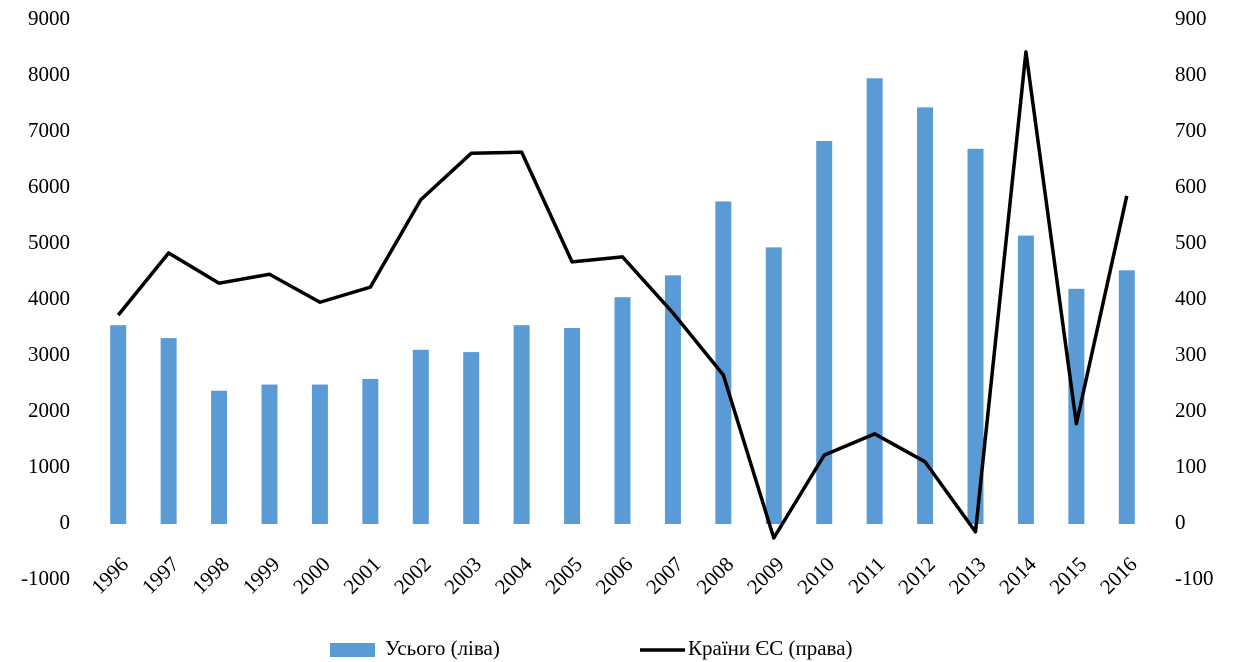 The height and width of the screenshot is (662, 1234). Describe the element at coordinates (614, 575) in the screenshot. I see `x-tick-label: 2006` at that location.